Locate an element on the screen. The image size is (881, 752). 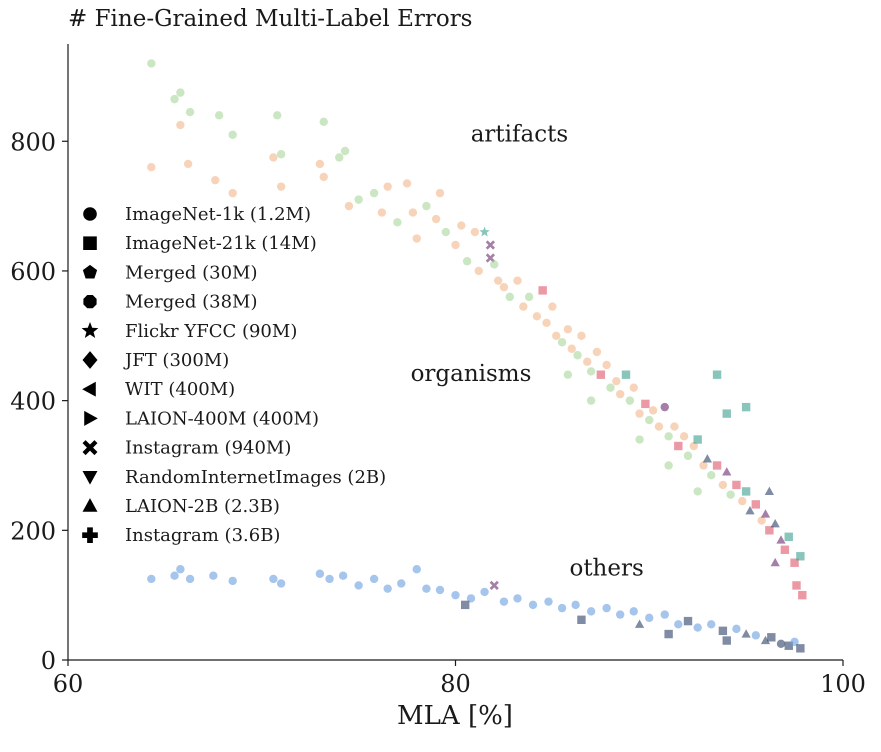
legend-marker-pentagon is located at coordinates (90, 271).